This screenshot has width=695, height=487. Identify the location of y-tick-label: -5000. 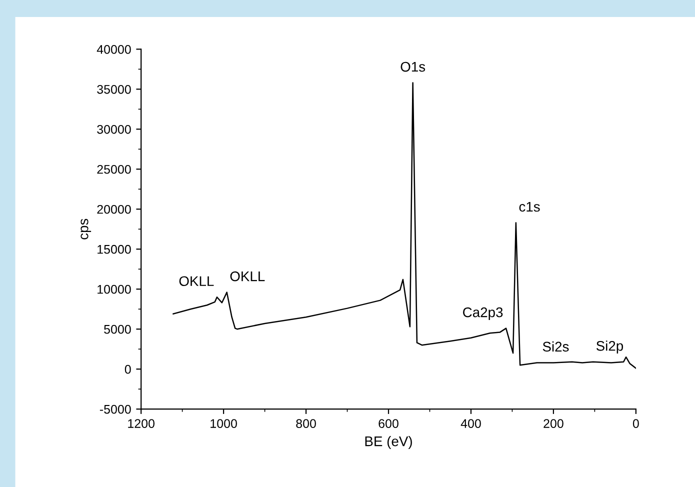
(115, 409).